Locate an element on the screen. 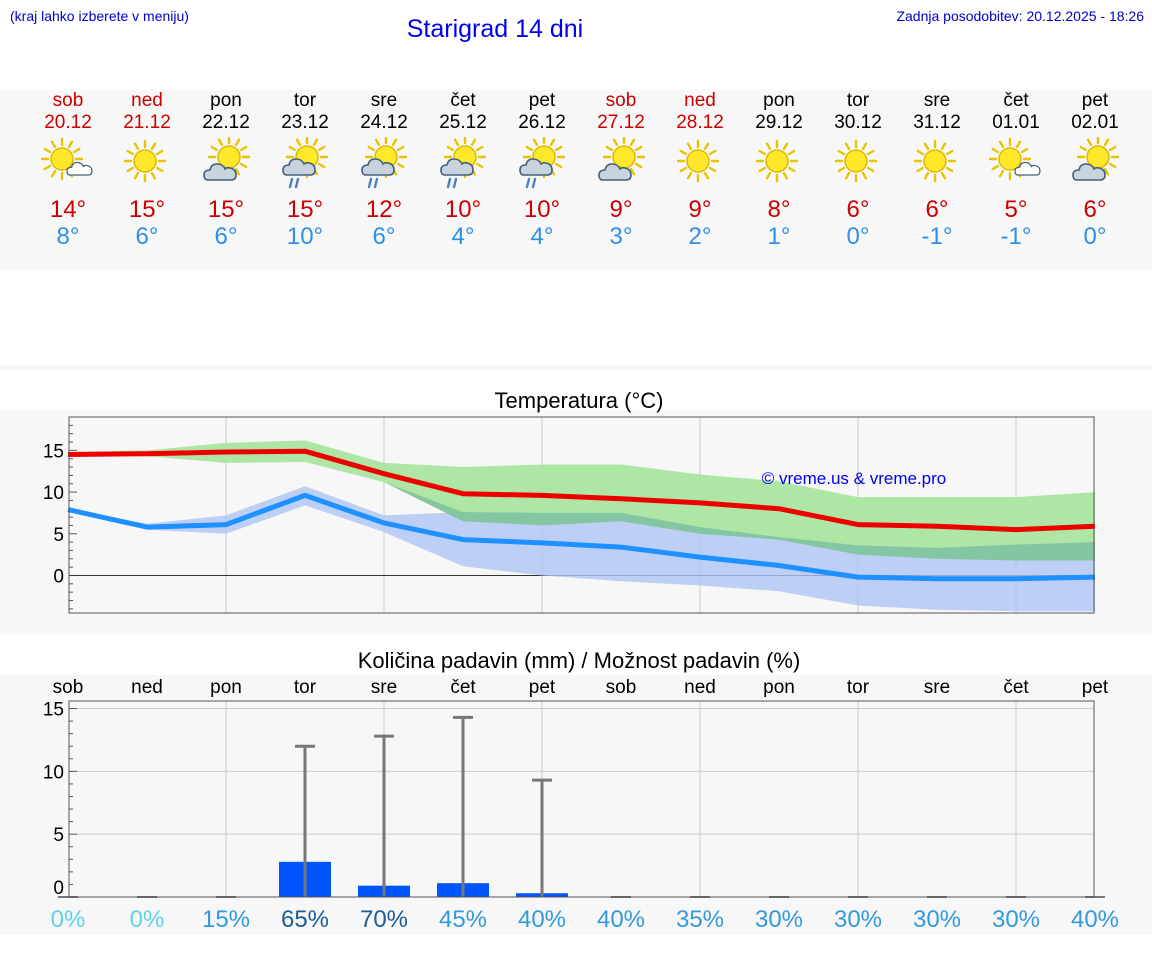  min-temperature: 10° is located at coordinates (305, 236).